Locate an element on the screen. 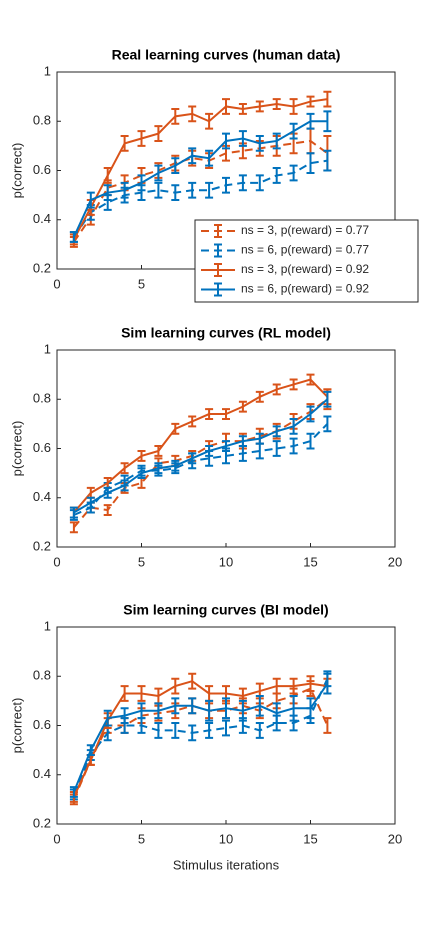  legend-label: ns = 6, p(reward) = 0.92 is located at coordinates (305, 289).